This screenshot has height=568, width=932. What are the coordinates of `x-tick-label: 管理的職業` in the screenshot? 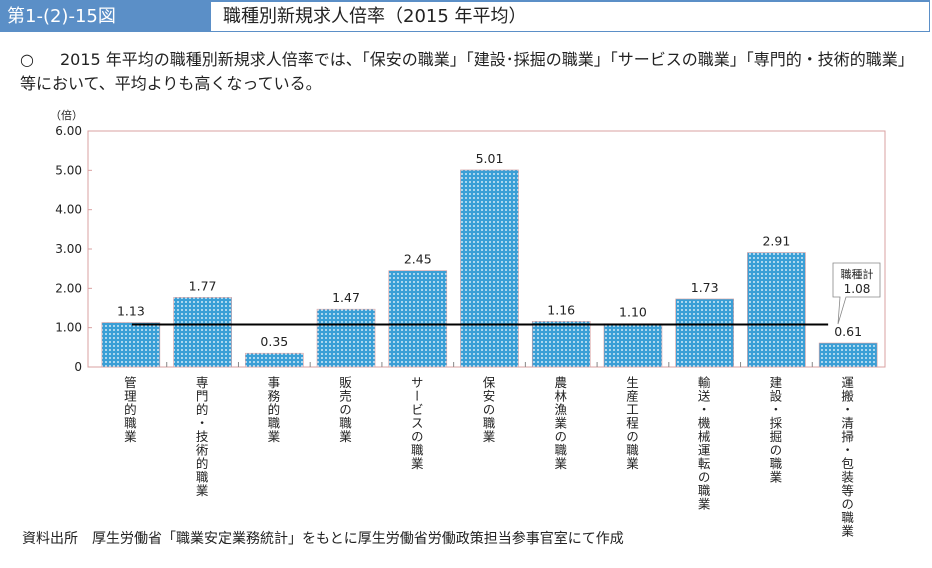 It's located at (129, 410).